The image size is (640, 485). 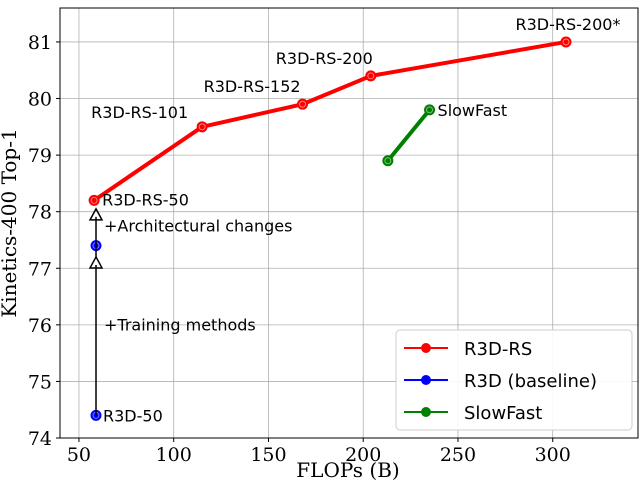 I want to click on legend: R3D-RS R3D (baseline) SlowFast, so click(x=514, y=380).